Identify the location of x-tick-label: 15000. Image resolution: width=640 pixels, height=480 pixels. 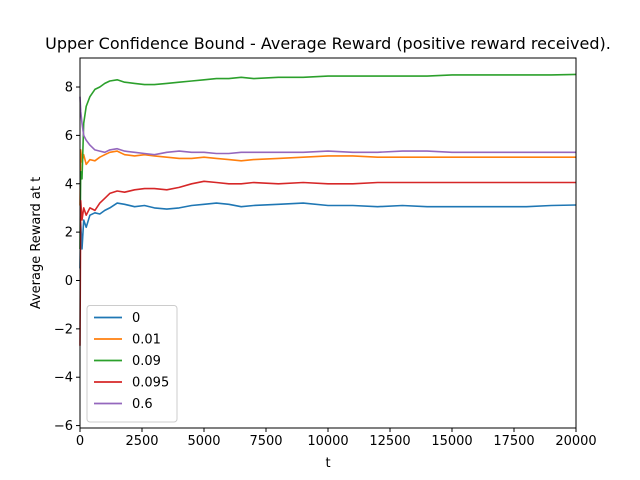
(451, 441).